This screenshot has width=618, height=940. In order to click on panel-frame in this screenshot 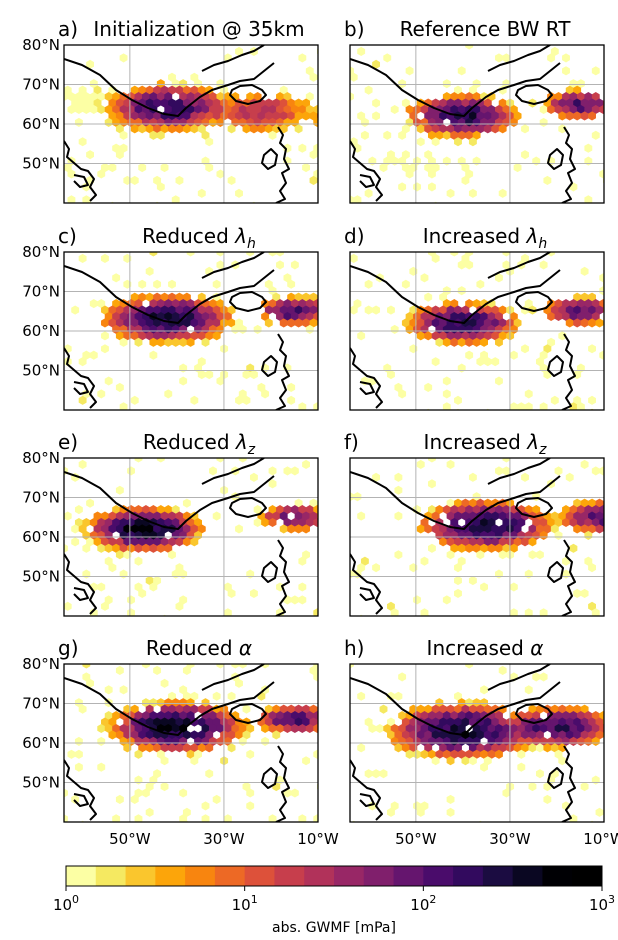, I will do `click(191, 124)`.